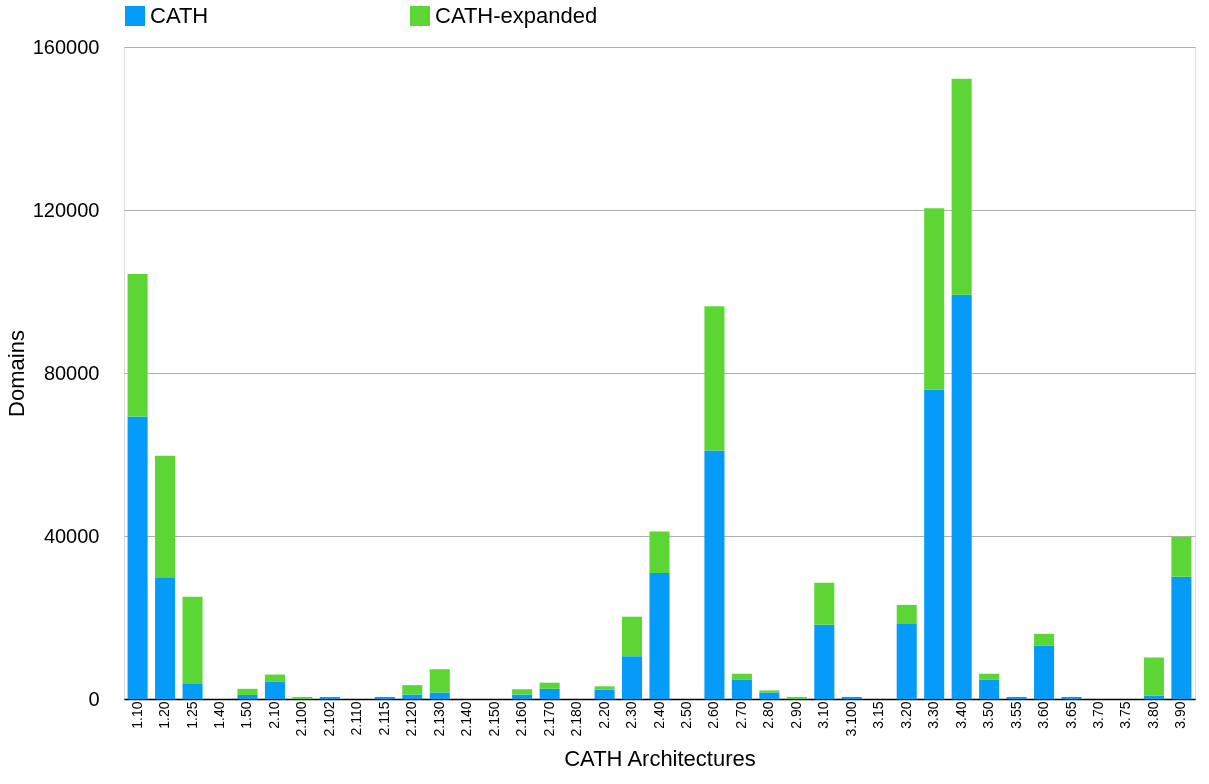 This screenshot has width=1209, height=784. What do you see at coordinates (136, 715) in the screenshot?
I see `x-tick-label: 1.10` at bounding box center [136, 715].